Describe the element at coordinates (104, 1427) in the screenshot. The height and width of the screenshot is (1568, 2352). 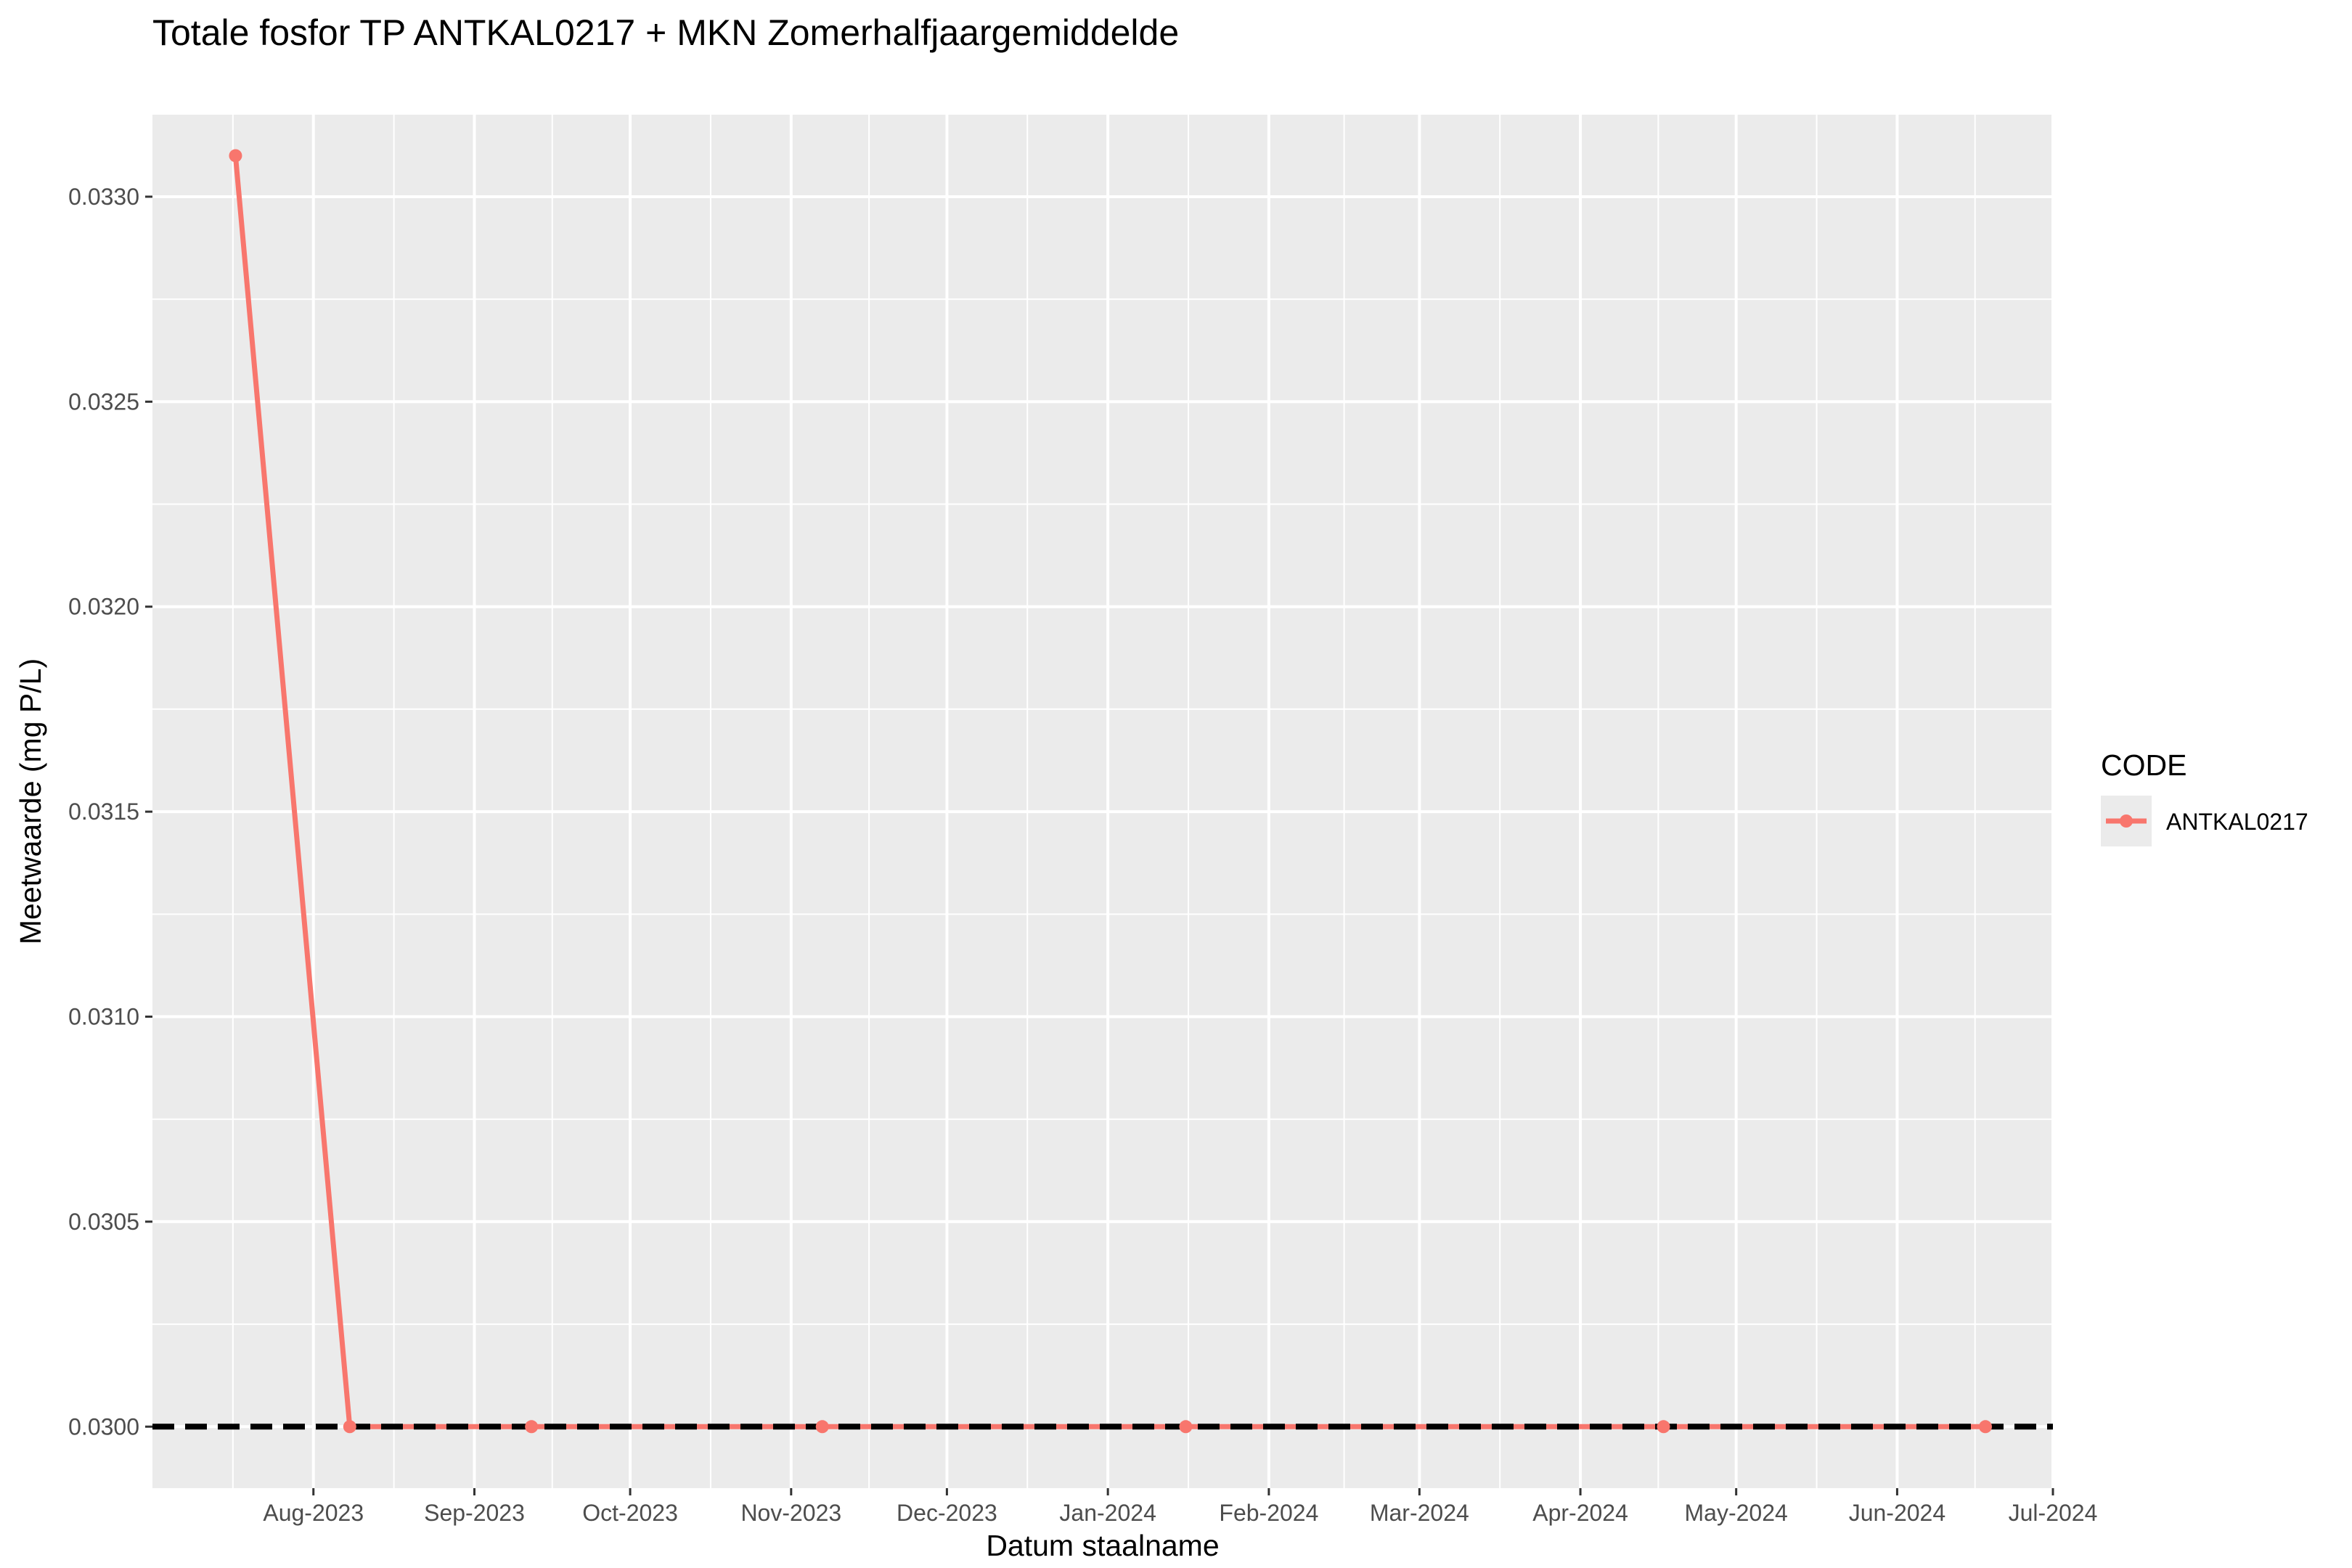
I see `y-tick-label: 0.0300` at that location.